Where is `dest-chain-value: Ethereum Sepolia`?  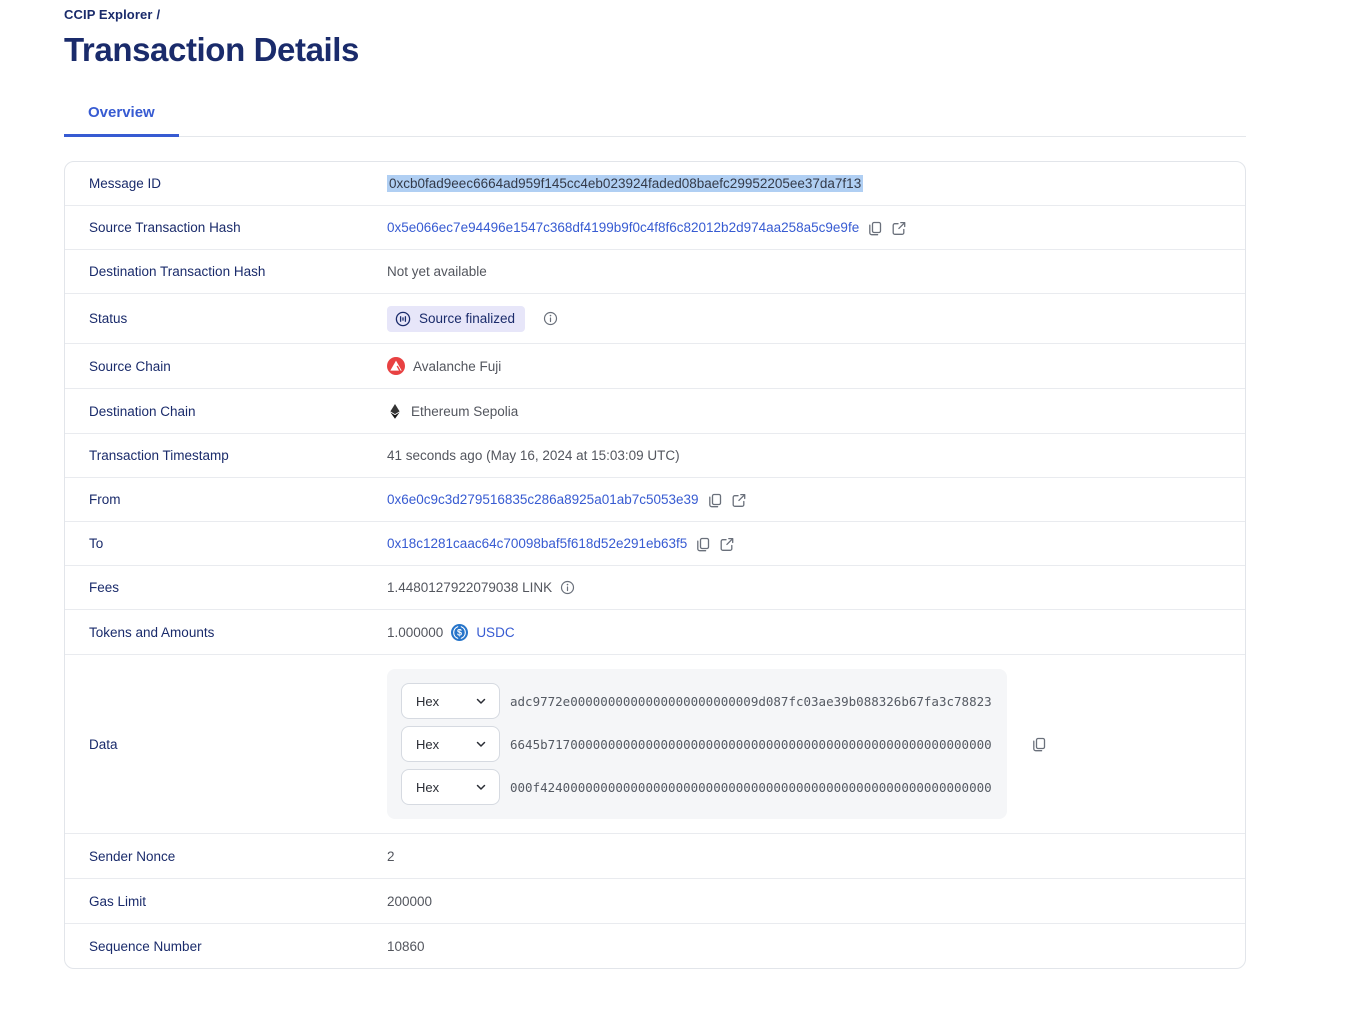 dest-chain-value: Ethereum Sepolia is located at coordinates (465, 411).